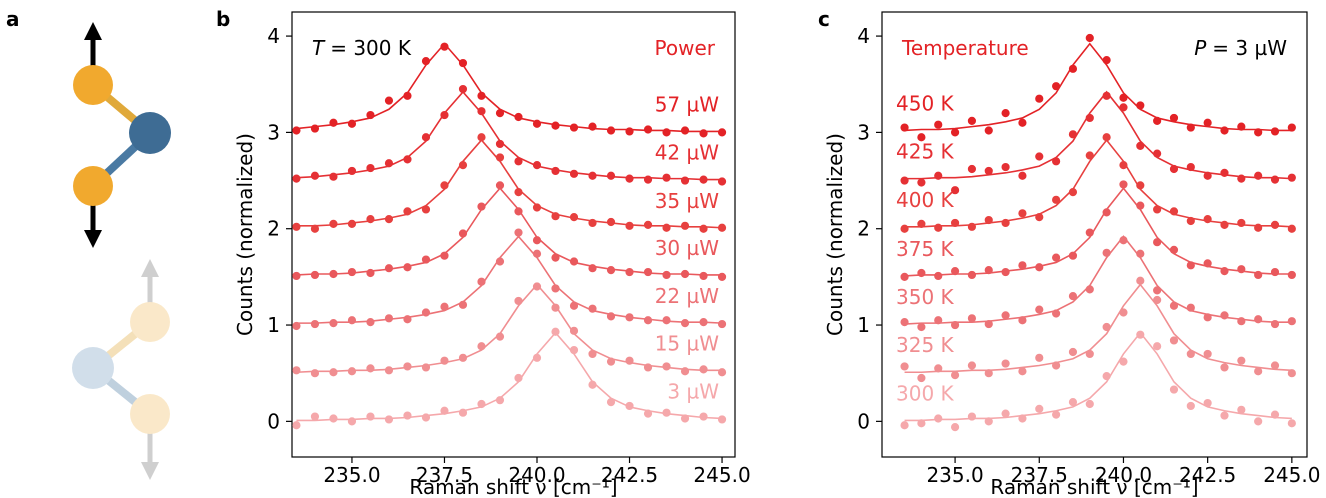  Describe the element at coordinates (273, 421) in the screenshot. I see `y-tick-label: 0` at that location.